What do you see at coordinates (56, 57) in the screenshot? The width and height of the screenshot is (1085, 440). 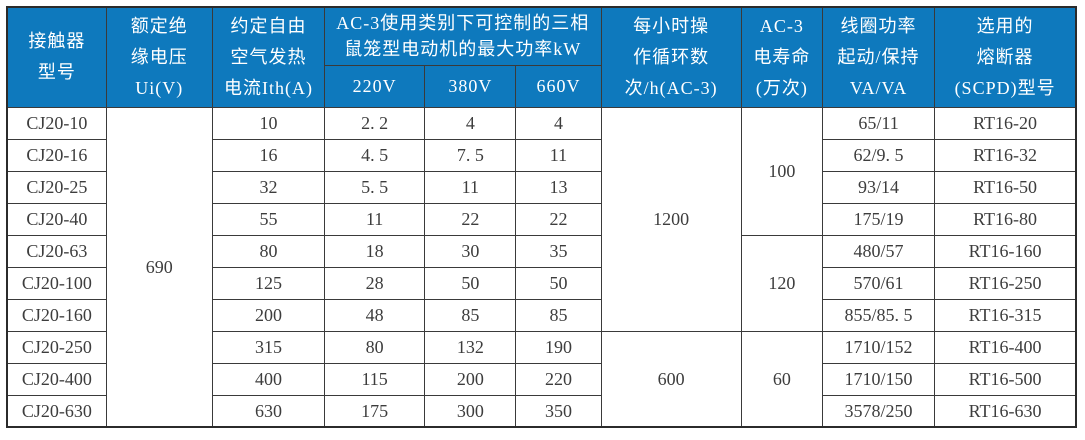 I see `header-contactor-model: 接触器 型号` at bounding box center [56, 57].